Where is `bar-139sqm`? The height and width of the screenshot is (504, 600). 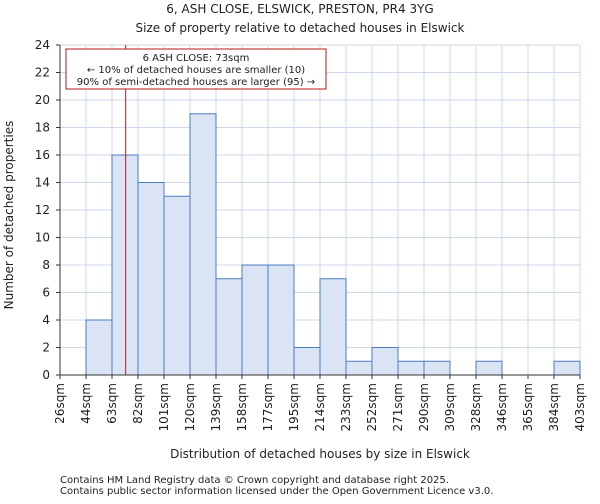 bar-139sqm is located at coordinates (229, 327).